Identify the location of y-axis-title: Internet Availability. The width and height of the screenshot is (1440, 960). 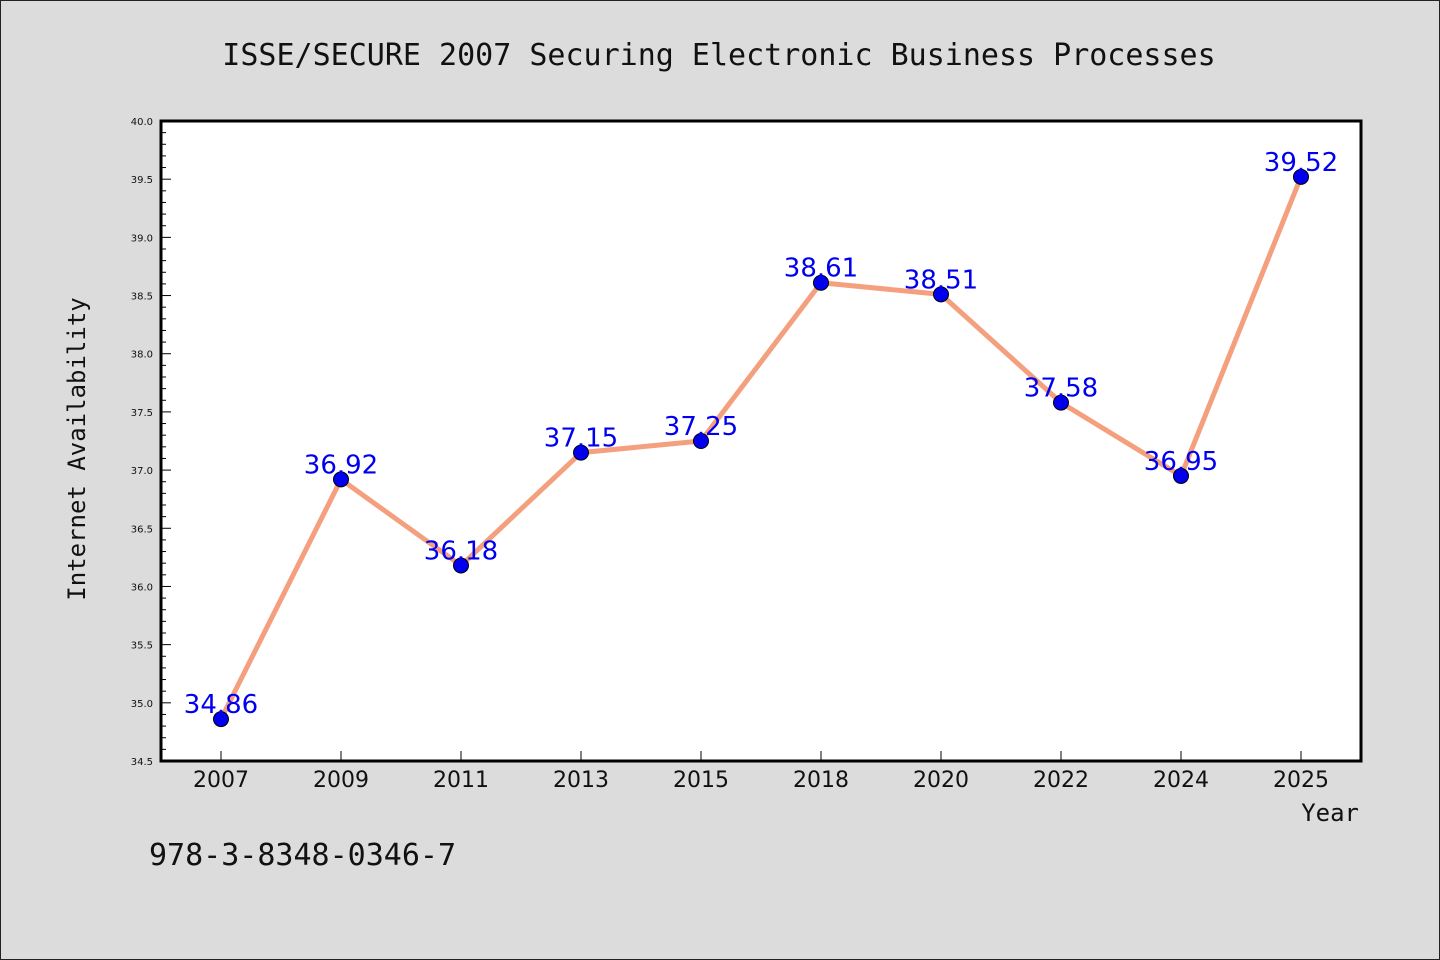
(77, 448).